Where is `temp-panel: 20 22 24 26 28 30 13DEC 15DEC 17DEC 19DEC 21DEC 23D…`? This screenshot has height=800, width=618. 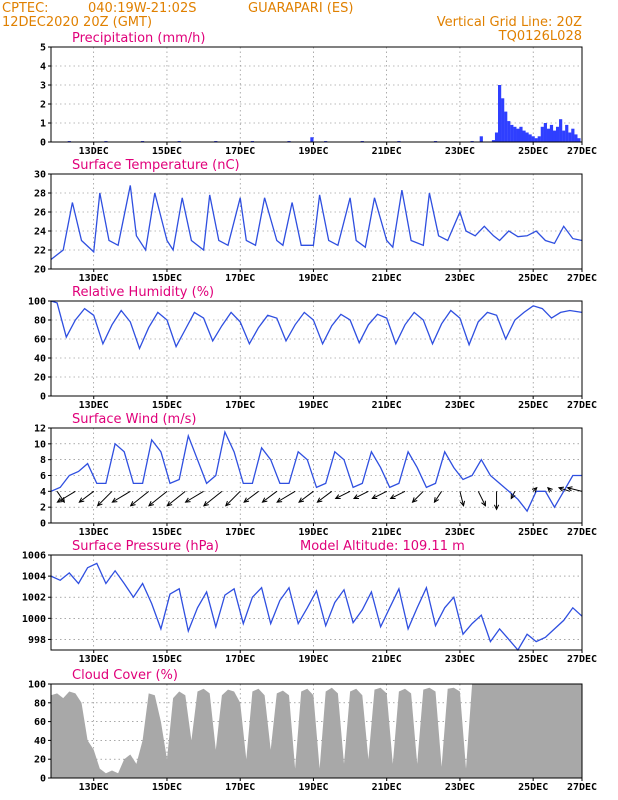 temp-panel: 20 22 24 26 28 30 13DEC 15DEC 17DEC 19DEC 21DEC 23D… is located at coordinates (315, 221).